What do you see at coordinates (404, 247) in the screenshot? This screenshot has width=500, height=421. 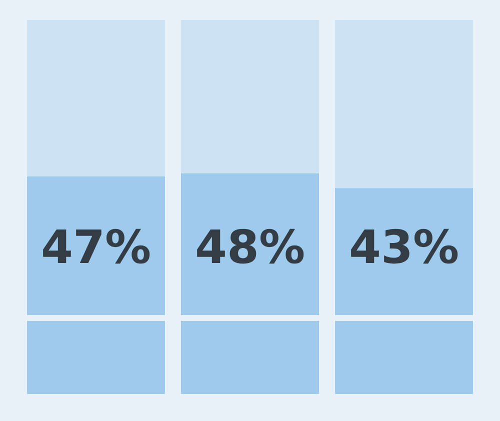 I see `data-label: 43%` at bounding box center [404, 247].